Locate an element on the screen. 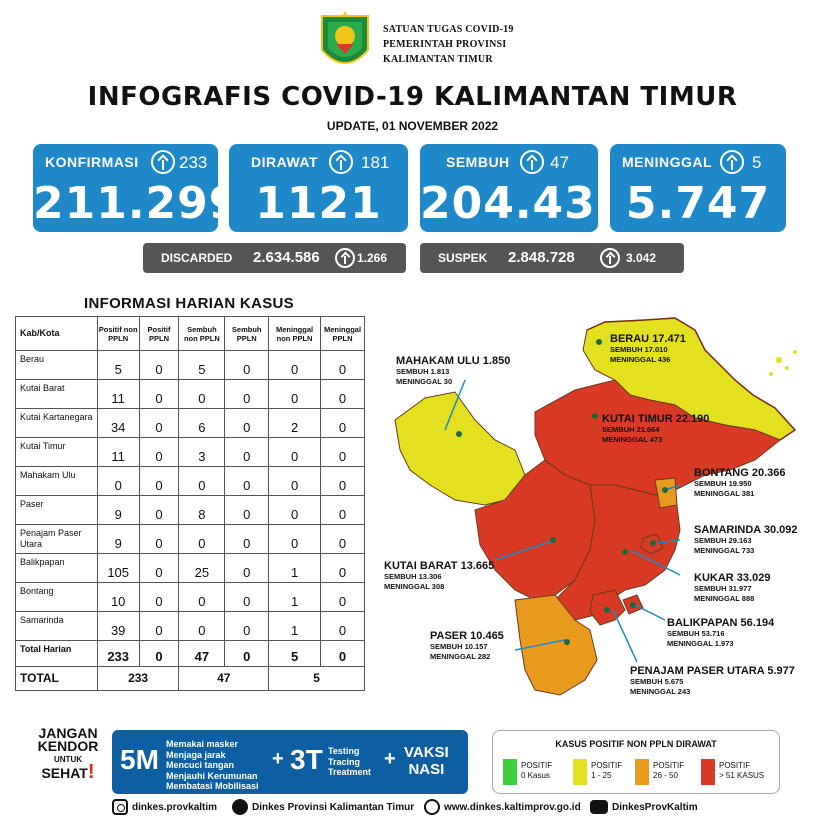 The width and height of the screenshot is (825, 820). website-link: www.dinkes.kaltimprov.go.id is located at coordinates (502, 807).